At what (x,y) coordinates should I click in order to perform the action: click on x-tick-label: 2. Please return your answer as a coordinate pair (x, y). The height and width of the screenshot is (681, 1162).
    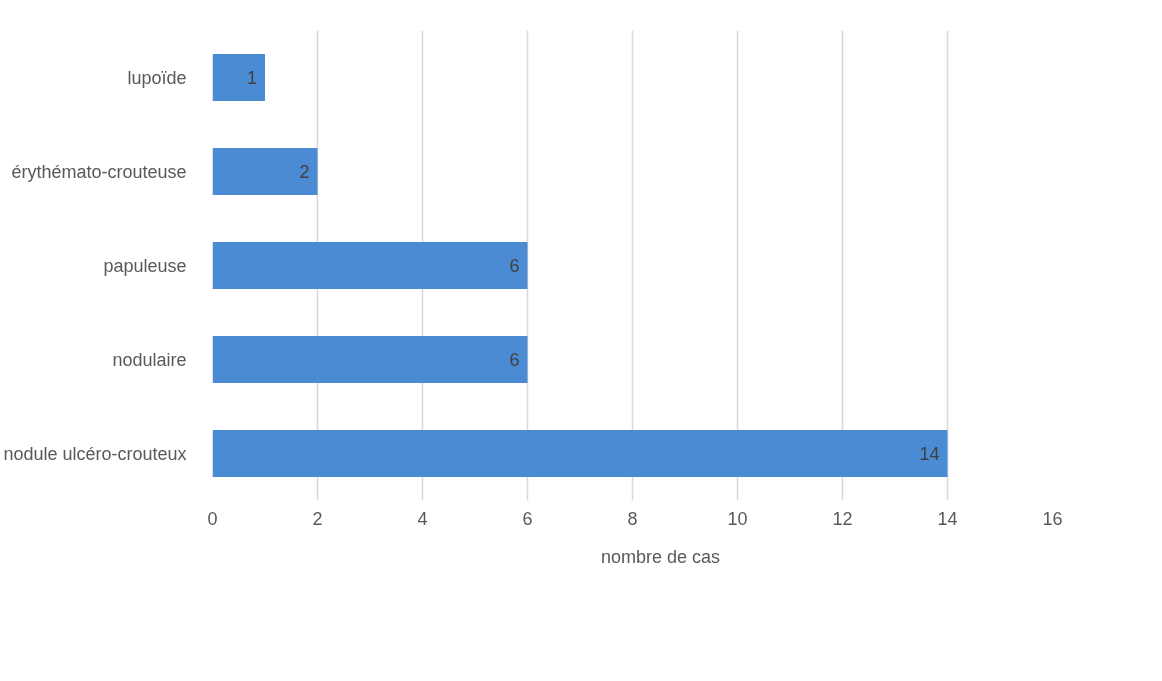
    Looking at the image, I should click on (317, 518).